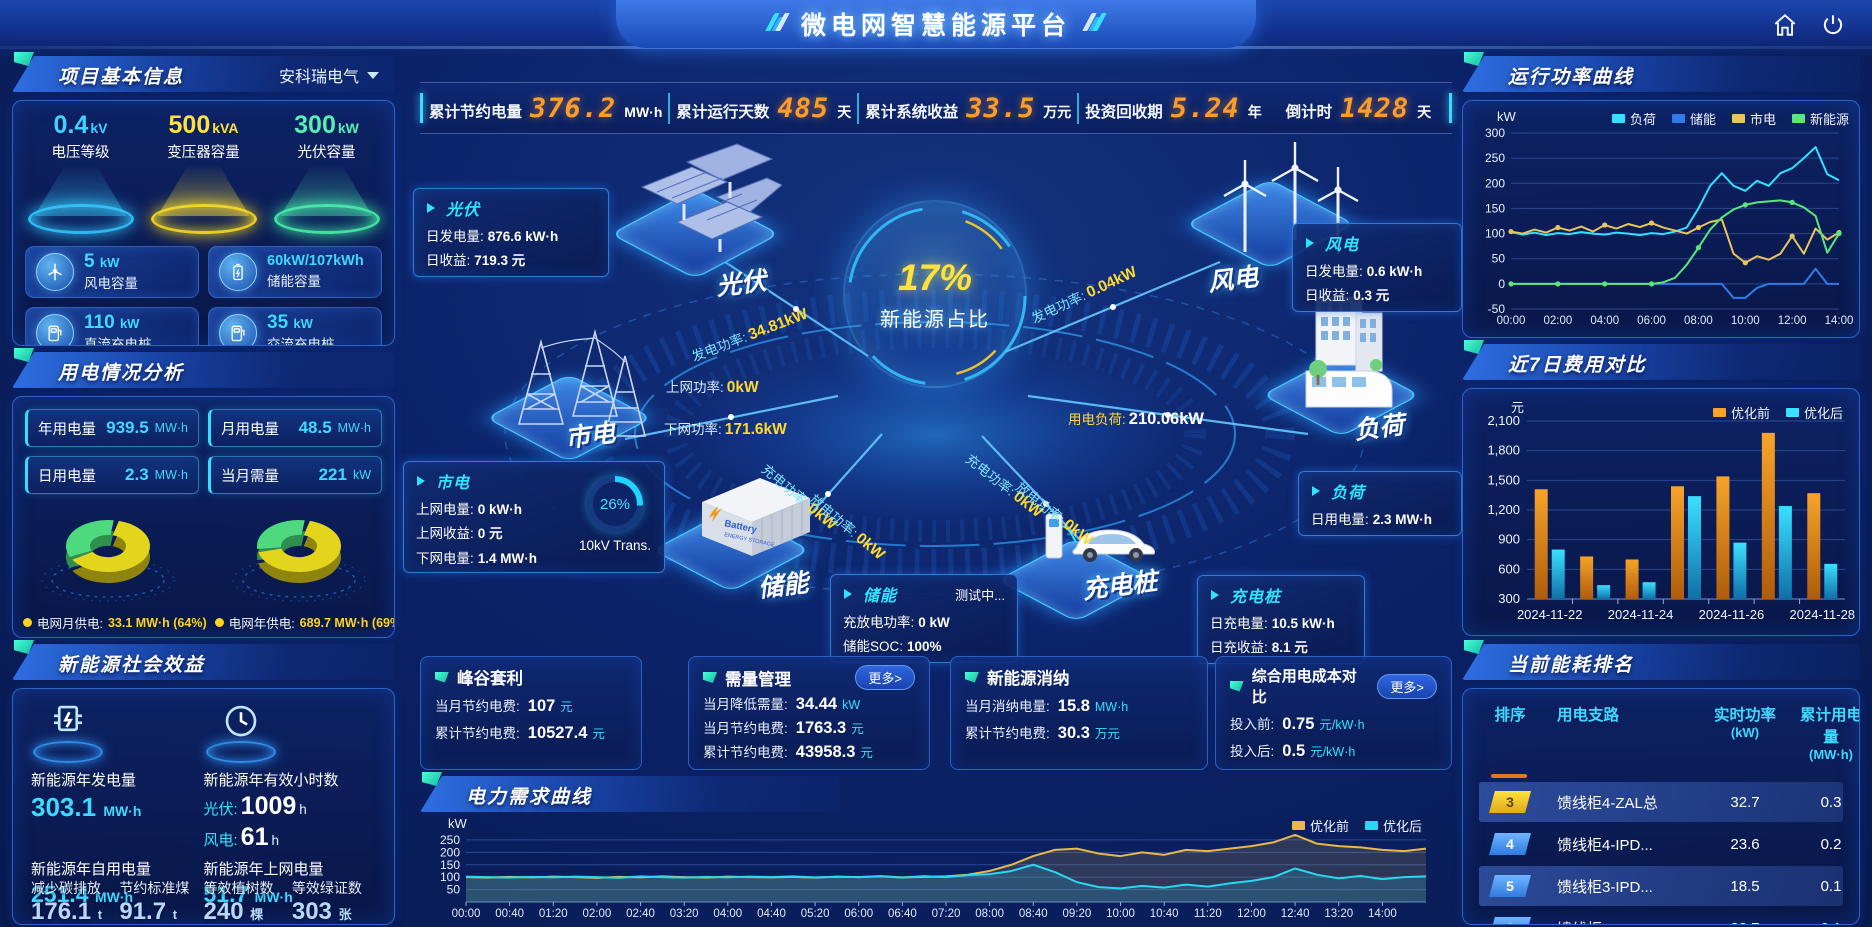 This screenshot has width=1872, height=927. Describe the element at coordinates (329, 75) in the screenshot. I see `company-select: 安科瑞电气` at that location.